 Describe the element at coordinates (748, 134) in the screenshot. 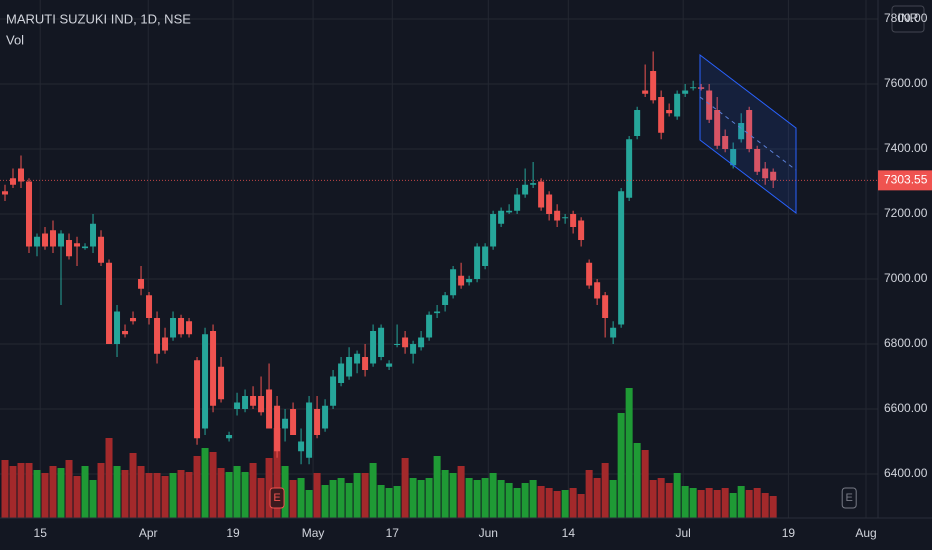

I see `parallel-channel` at that location.